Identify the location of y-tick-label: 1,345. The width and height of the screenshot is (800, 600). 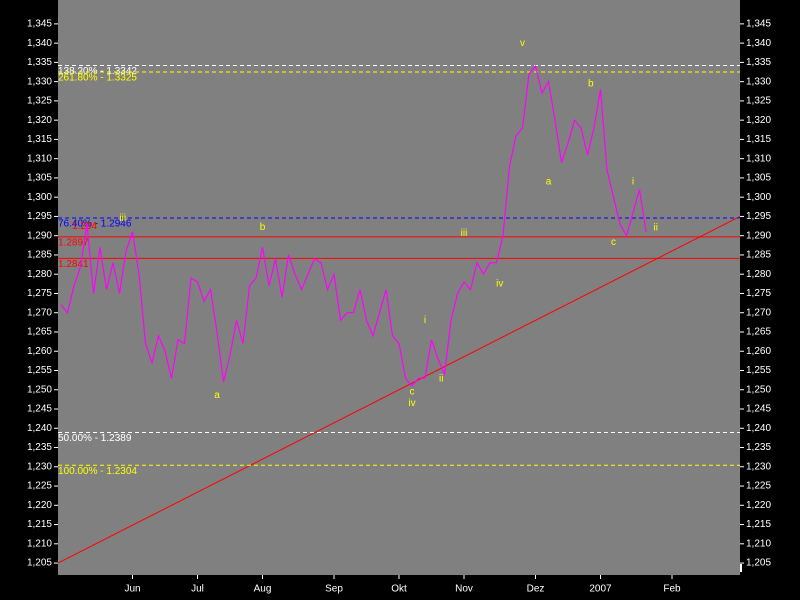
(39, 24).